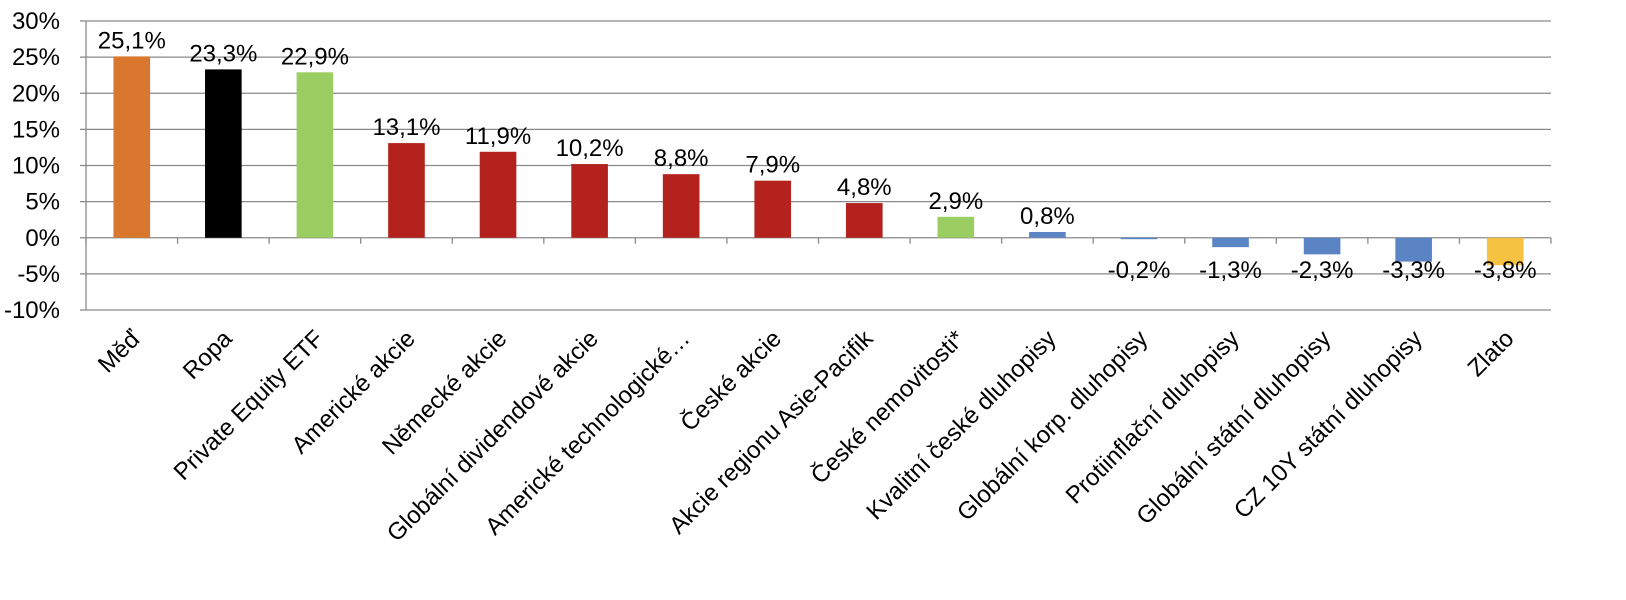 The height and width of the screenshot is (600, 1626). What do you see at coordinates (1047, 216) in the screenshot?
I see `bar-value-label: 0,8%` at bounding box center [1047, 216].